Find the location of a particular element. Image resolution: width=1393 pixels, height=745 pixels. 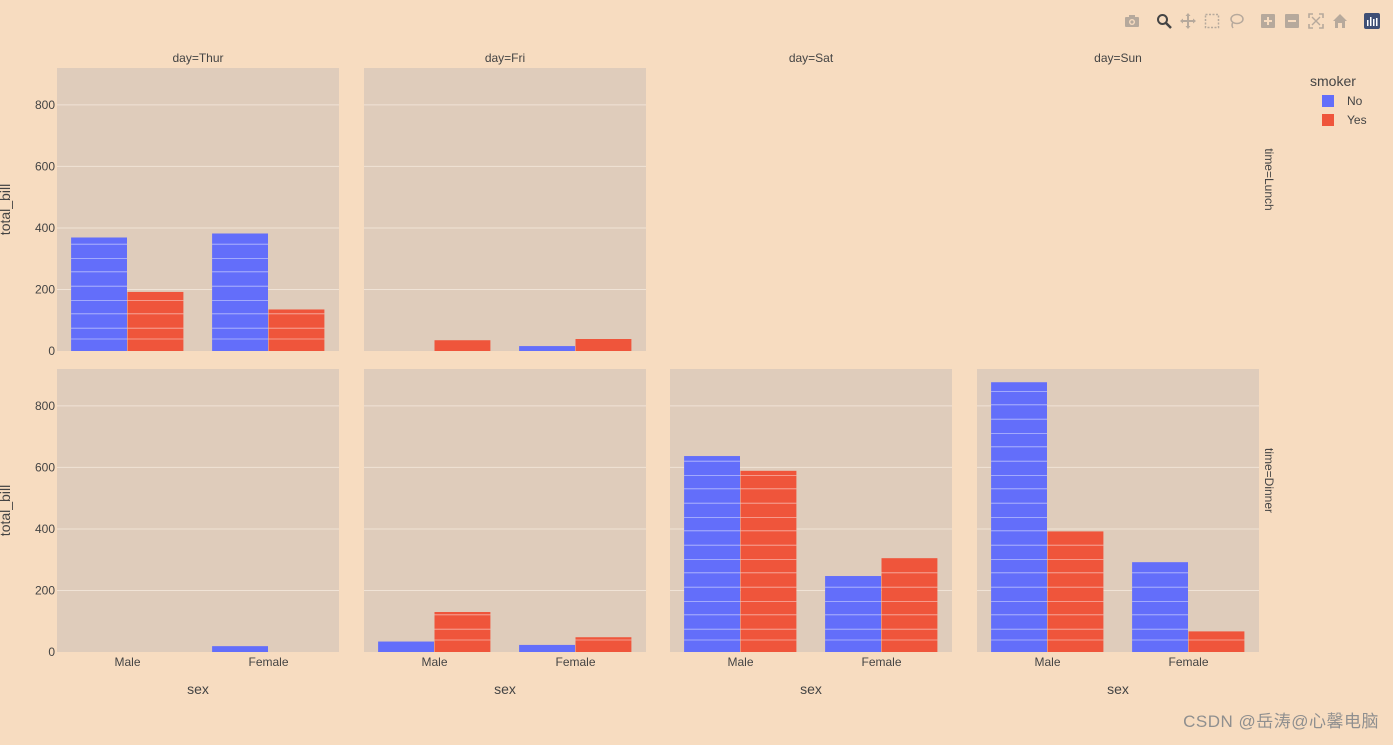

zoom-out-button is located at coordinates (1292, 21).